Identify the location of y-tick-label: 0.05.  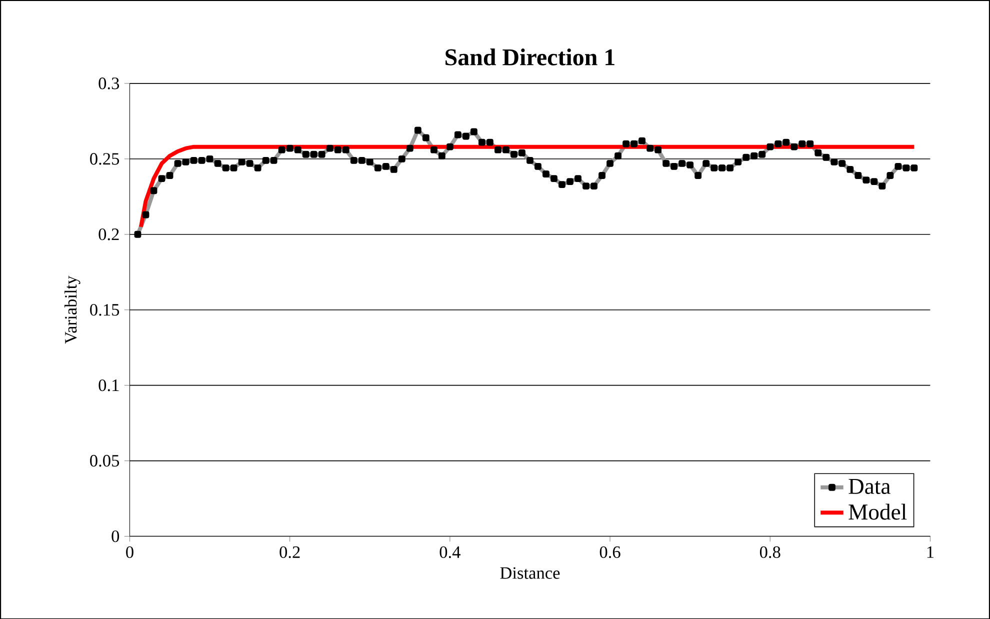
(105, 460).